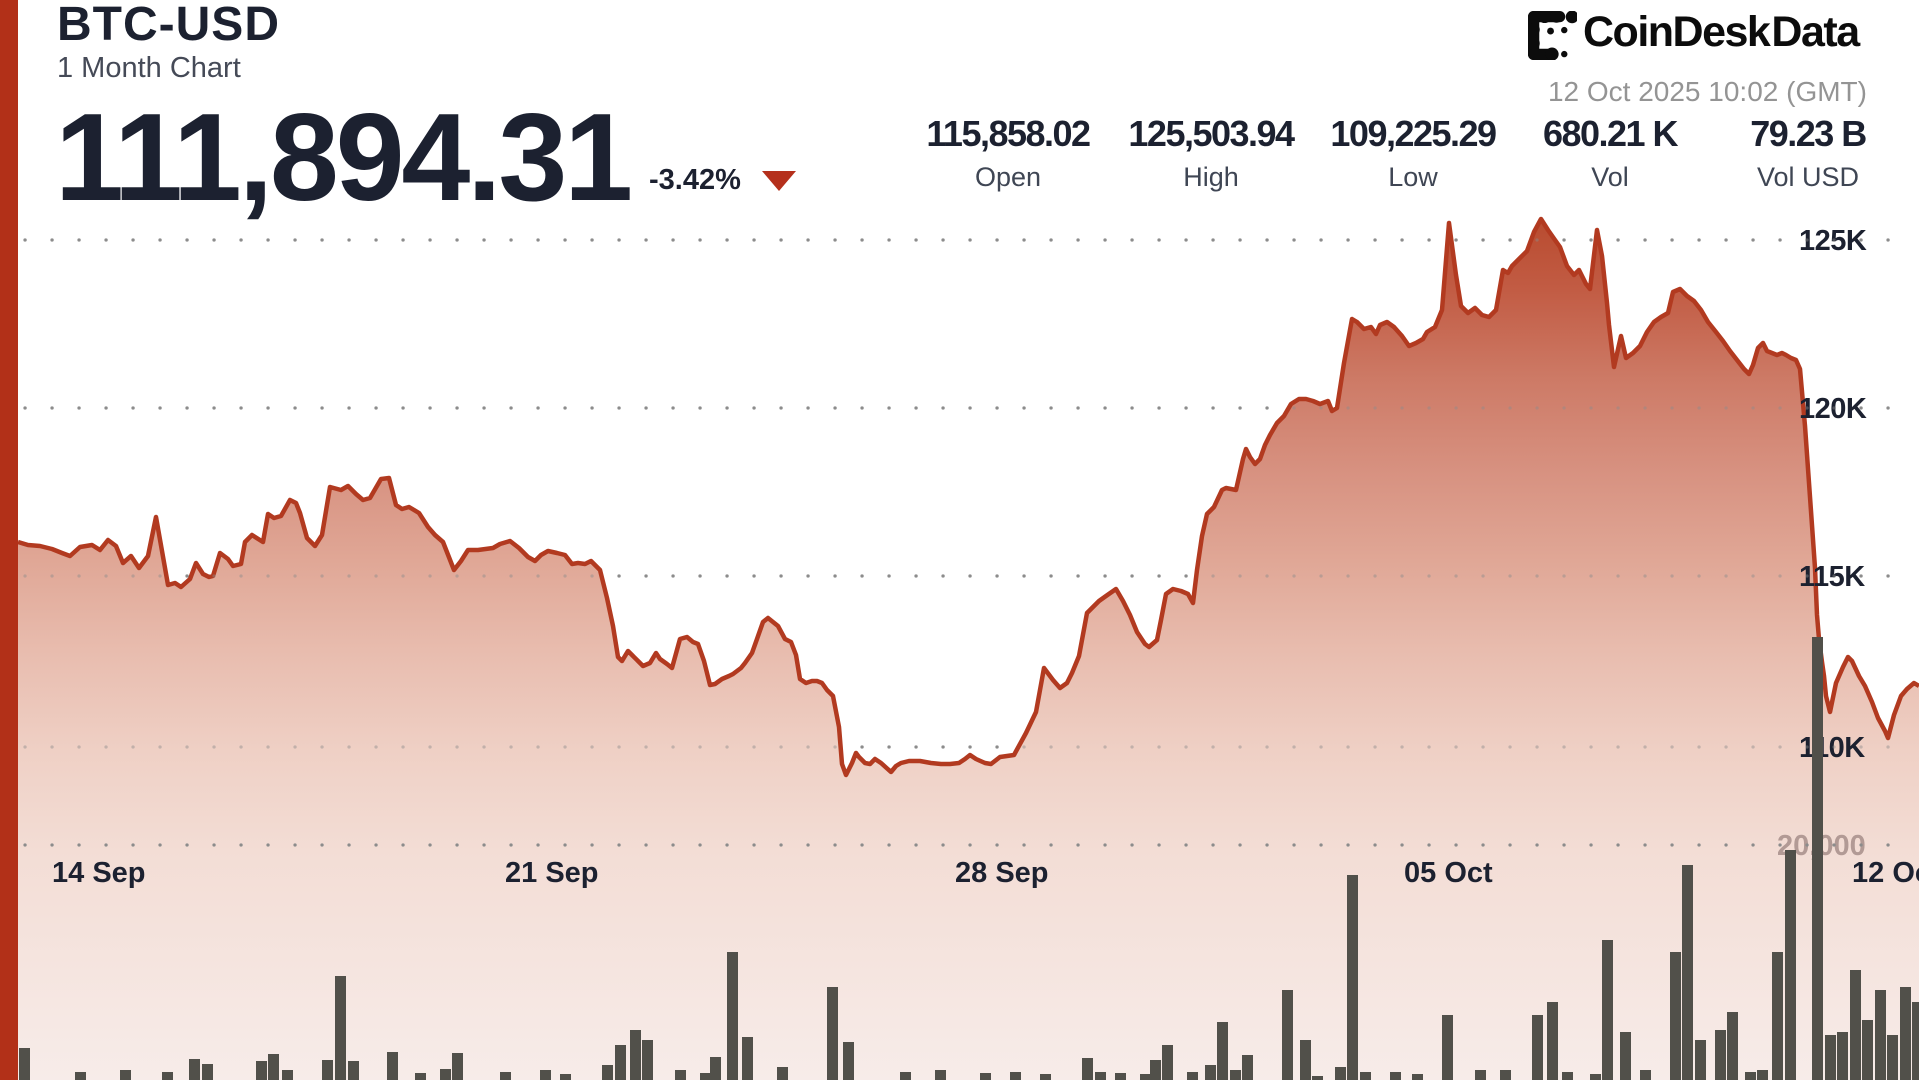 This screenshot has width=1919, height=1080. I want to click on svg-text: 125K, so click(1833, 241).